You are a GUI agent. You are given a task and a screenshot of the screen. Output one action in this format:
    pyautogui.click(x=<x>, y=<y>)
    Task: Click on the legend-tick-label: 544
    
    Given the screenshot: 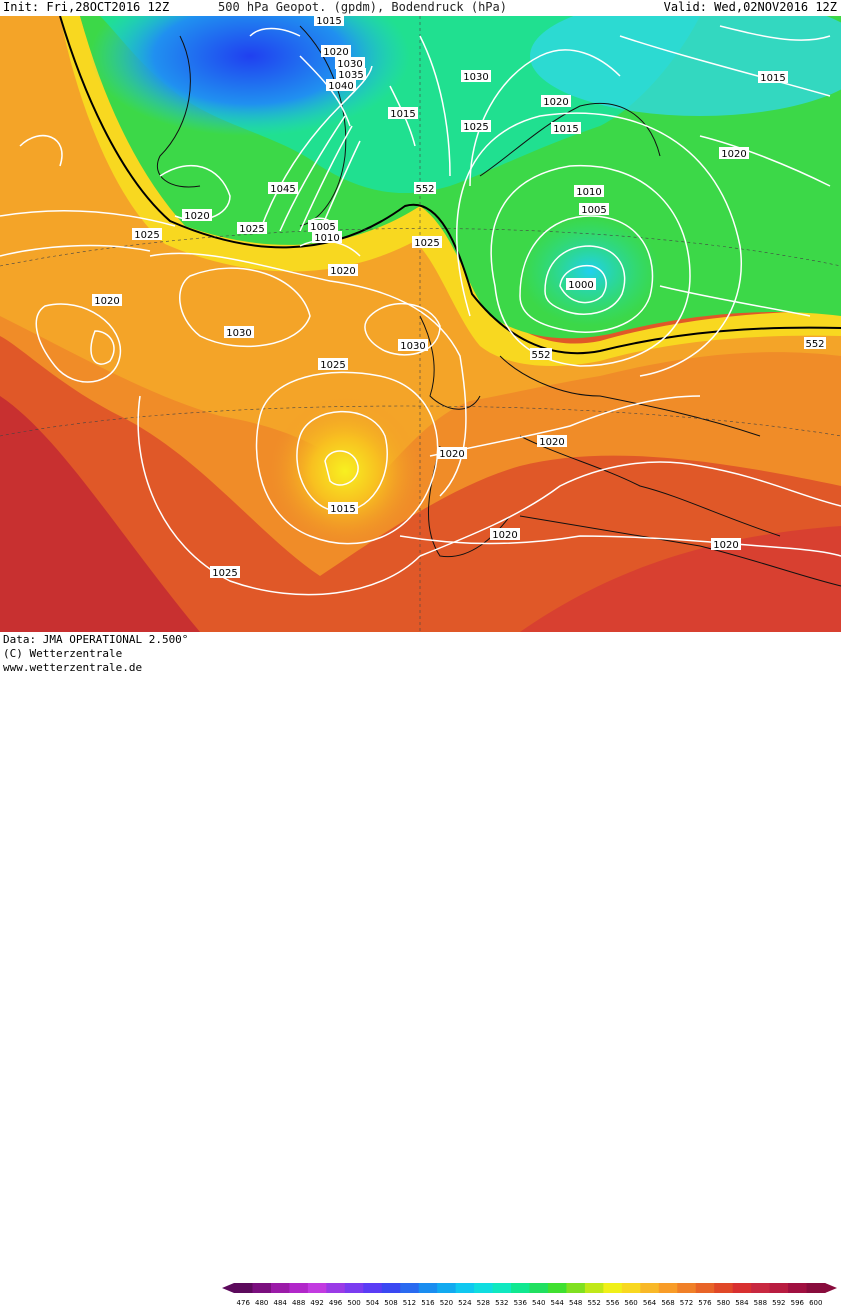 What is the action you would take?
    pyautogui.click(x=558, y=1303)
    